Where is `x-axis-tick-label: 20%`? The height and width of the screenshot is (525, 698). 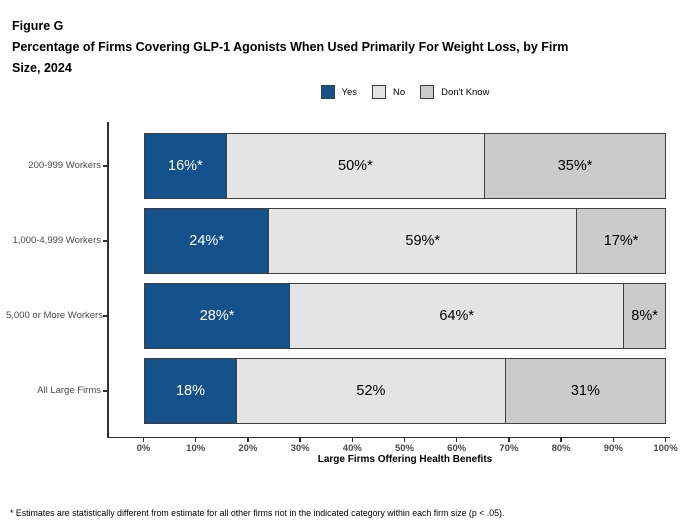
x-axis-tick-label: 20% is located at coordinates (248, 448).